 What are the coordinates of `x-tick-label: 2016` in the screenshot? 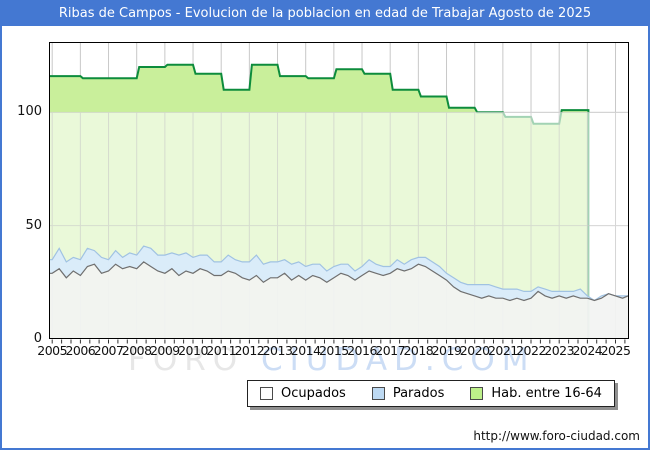 It's located at (362, 350).